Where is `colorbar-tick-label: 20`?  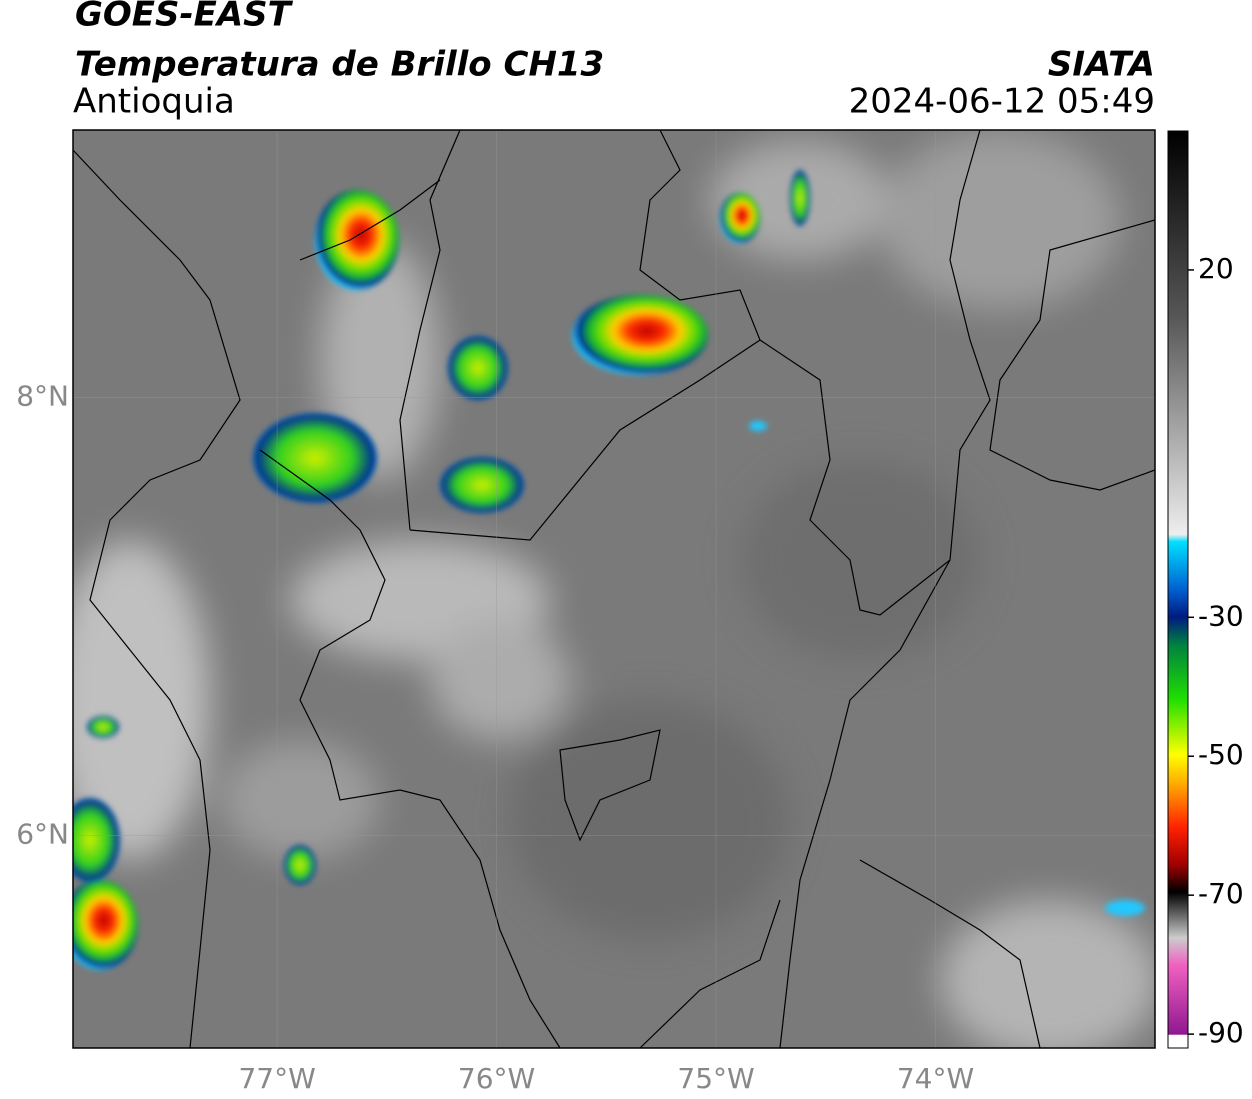 colorbar-tick-label: 20 is located at coordinates (1216, 268).